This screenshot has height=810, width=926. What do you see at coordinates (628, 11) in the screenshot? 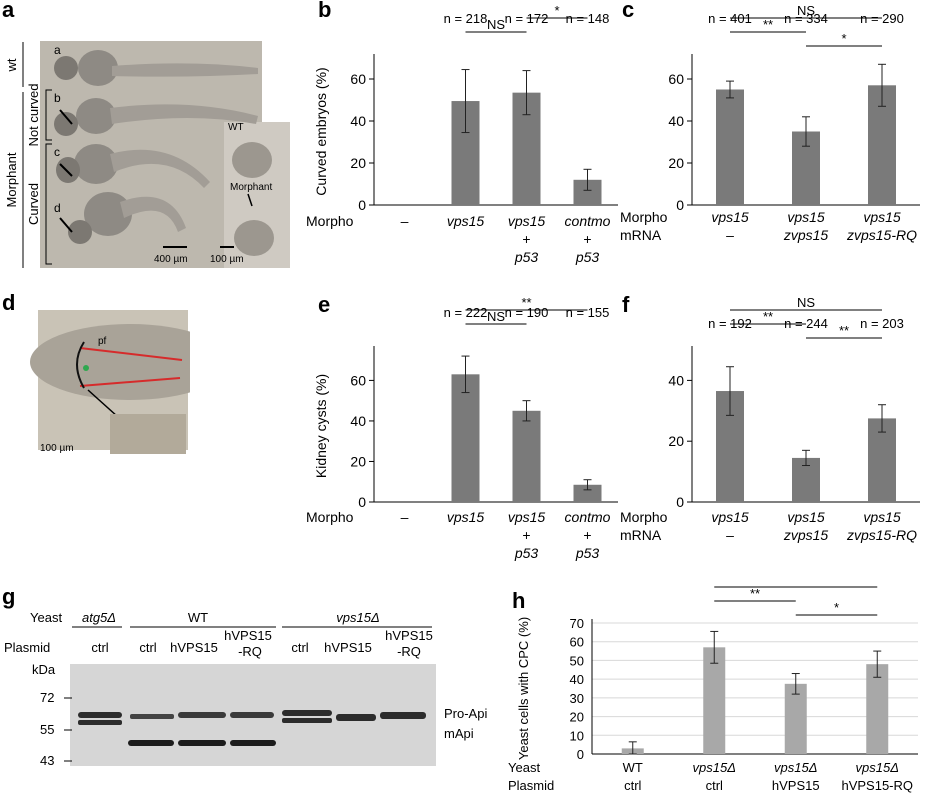
I see `panel-label-c: c` at bounding box center [628, 11].